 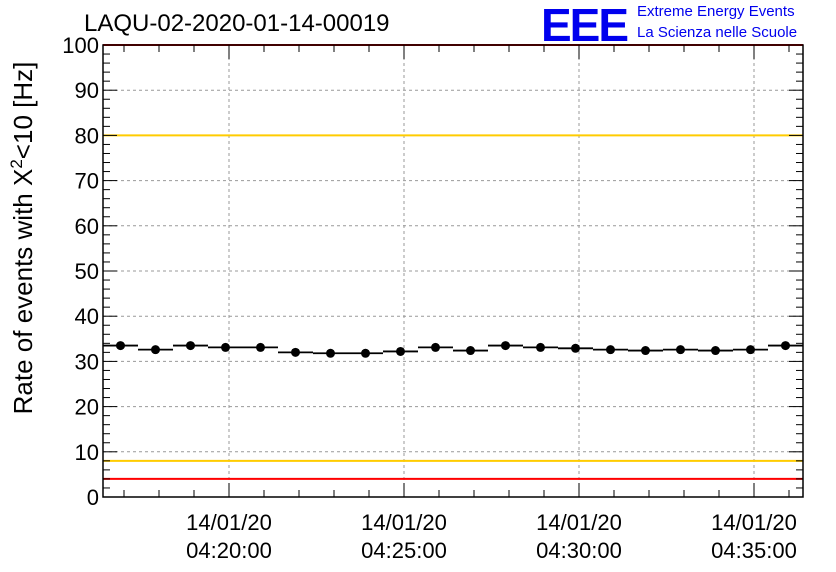 I want to click on y-axis-label-sup: 2, so click(x=16, y=163).